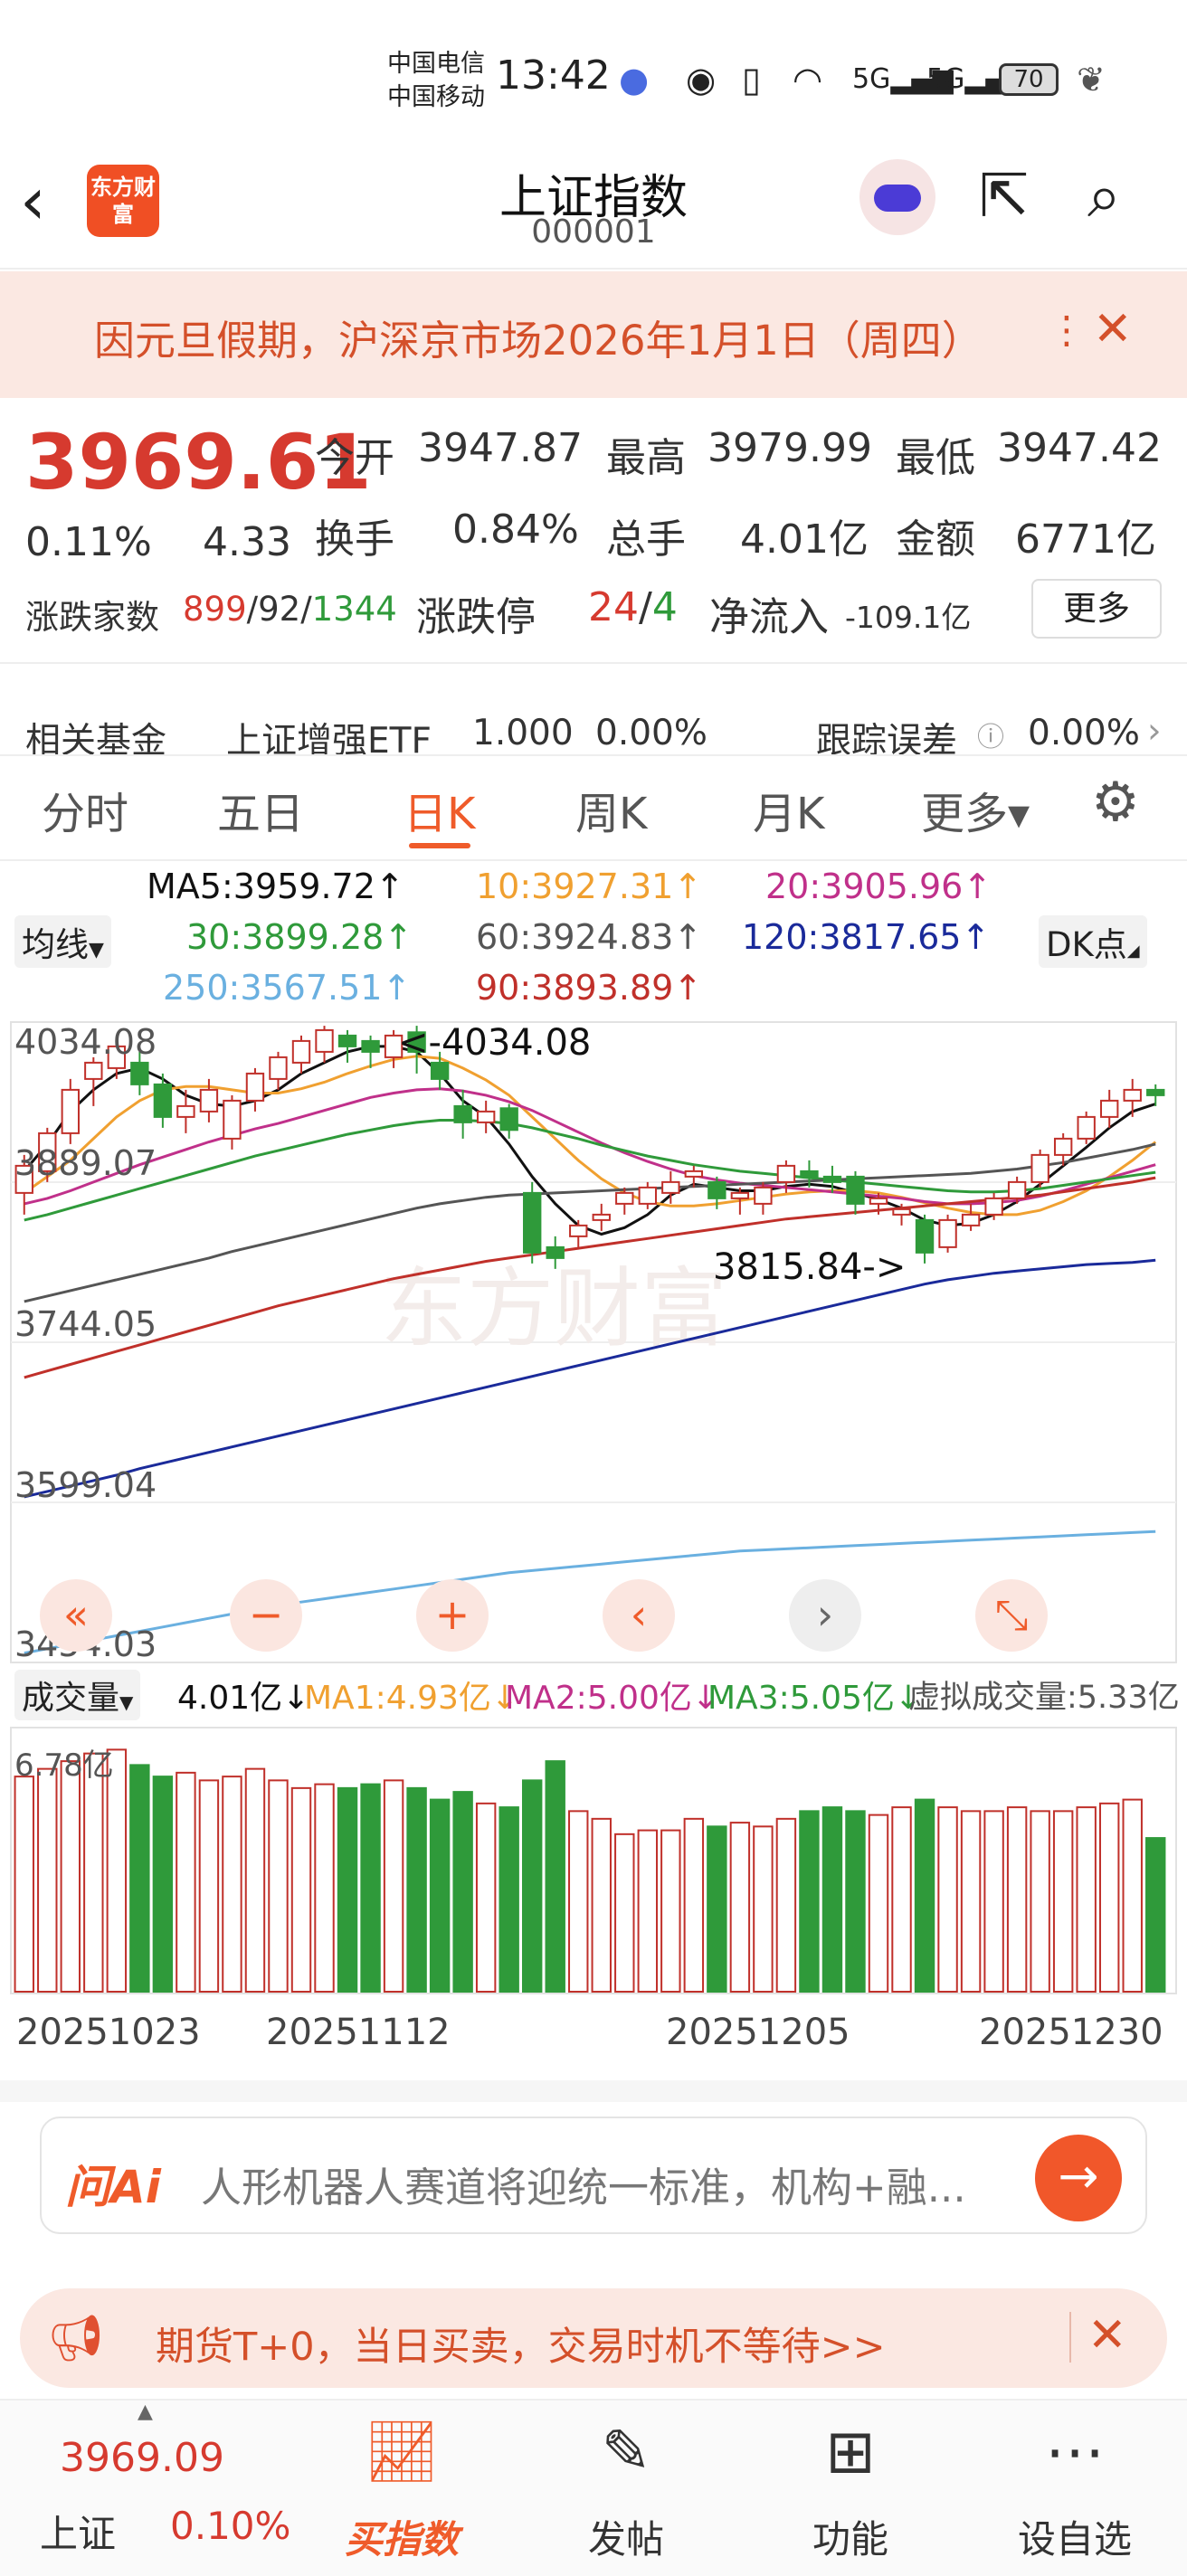 Image resolution: width=1187 pixels, height=2576 pixels. Describe the element at coordinates (78, 2534) in the screenshot. I see `nav-index-name: 上证` at that location.